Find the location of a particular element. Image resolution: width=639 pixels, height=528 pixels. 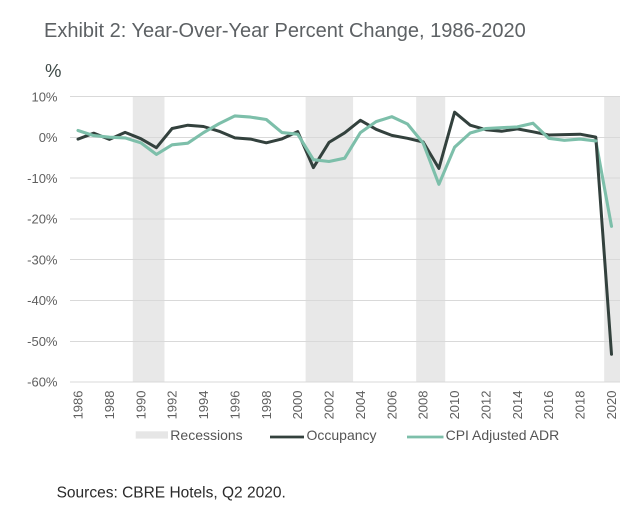

svg-text: Recessions is located at coordinates (206, 435).